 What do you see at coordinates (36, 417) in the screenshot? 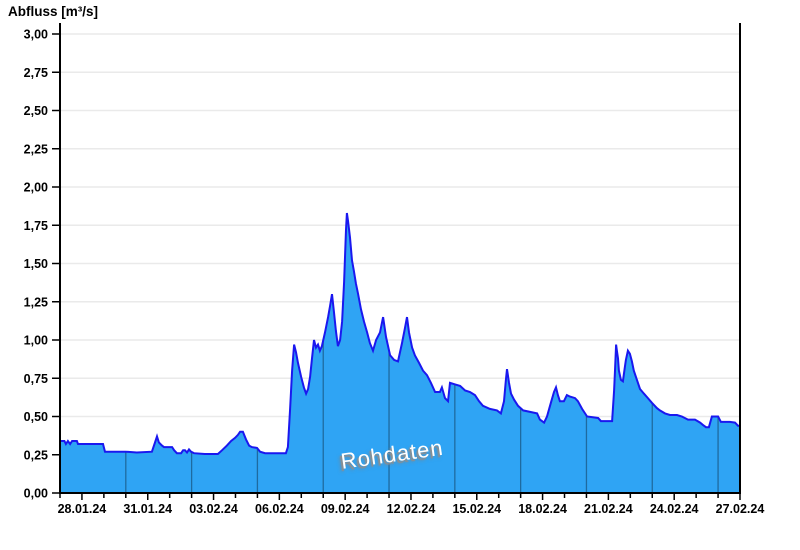
I see `y-tick-label: 0,50` at bounding box center [36, 417].